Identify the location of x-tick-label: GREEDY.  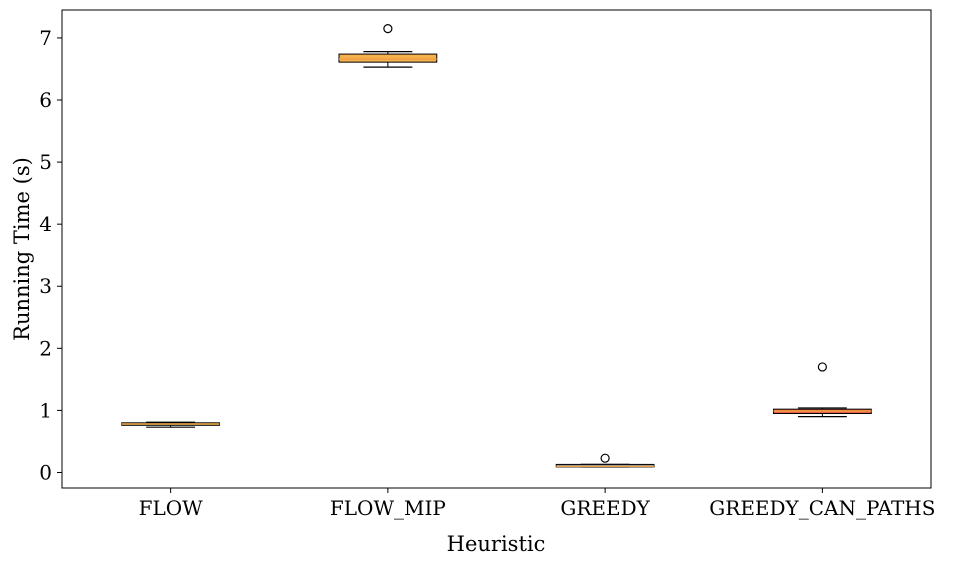
(605, 508).